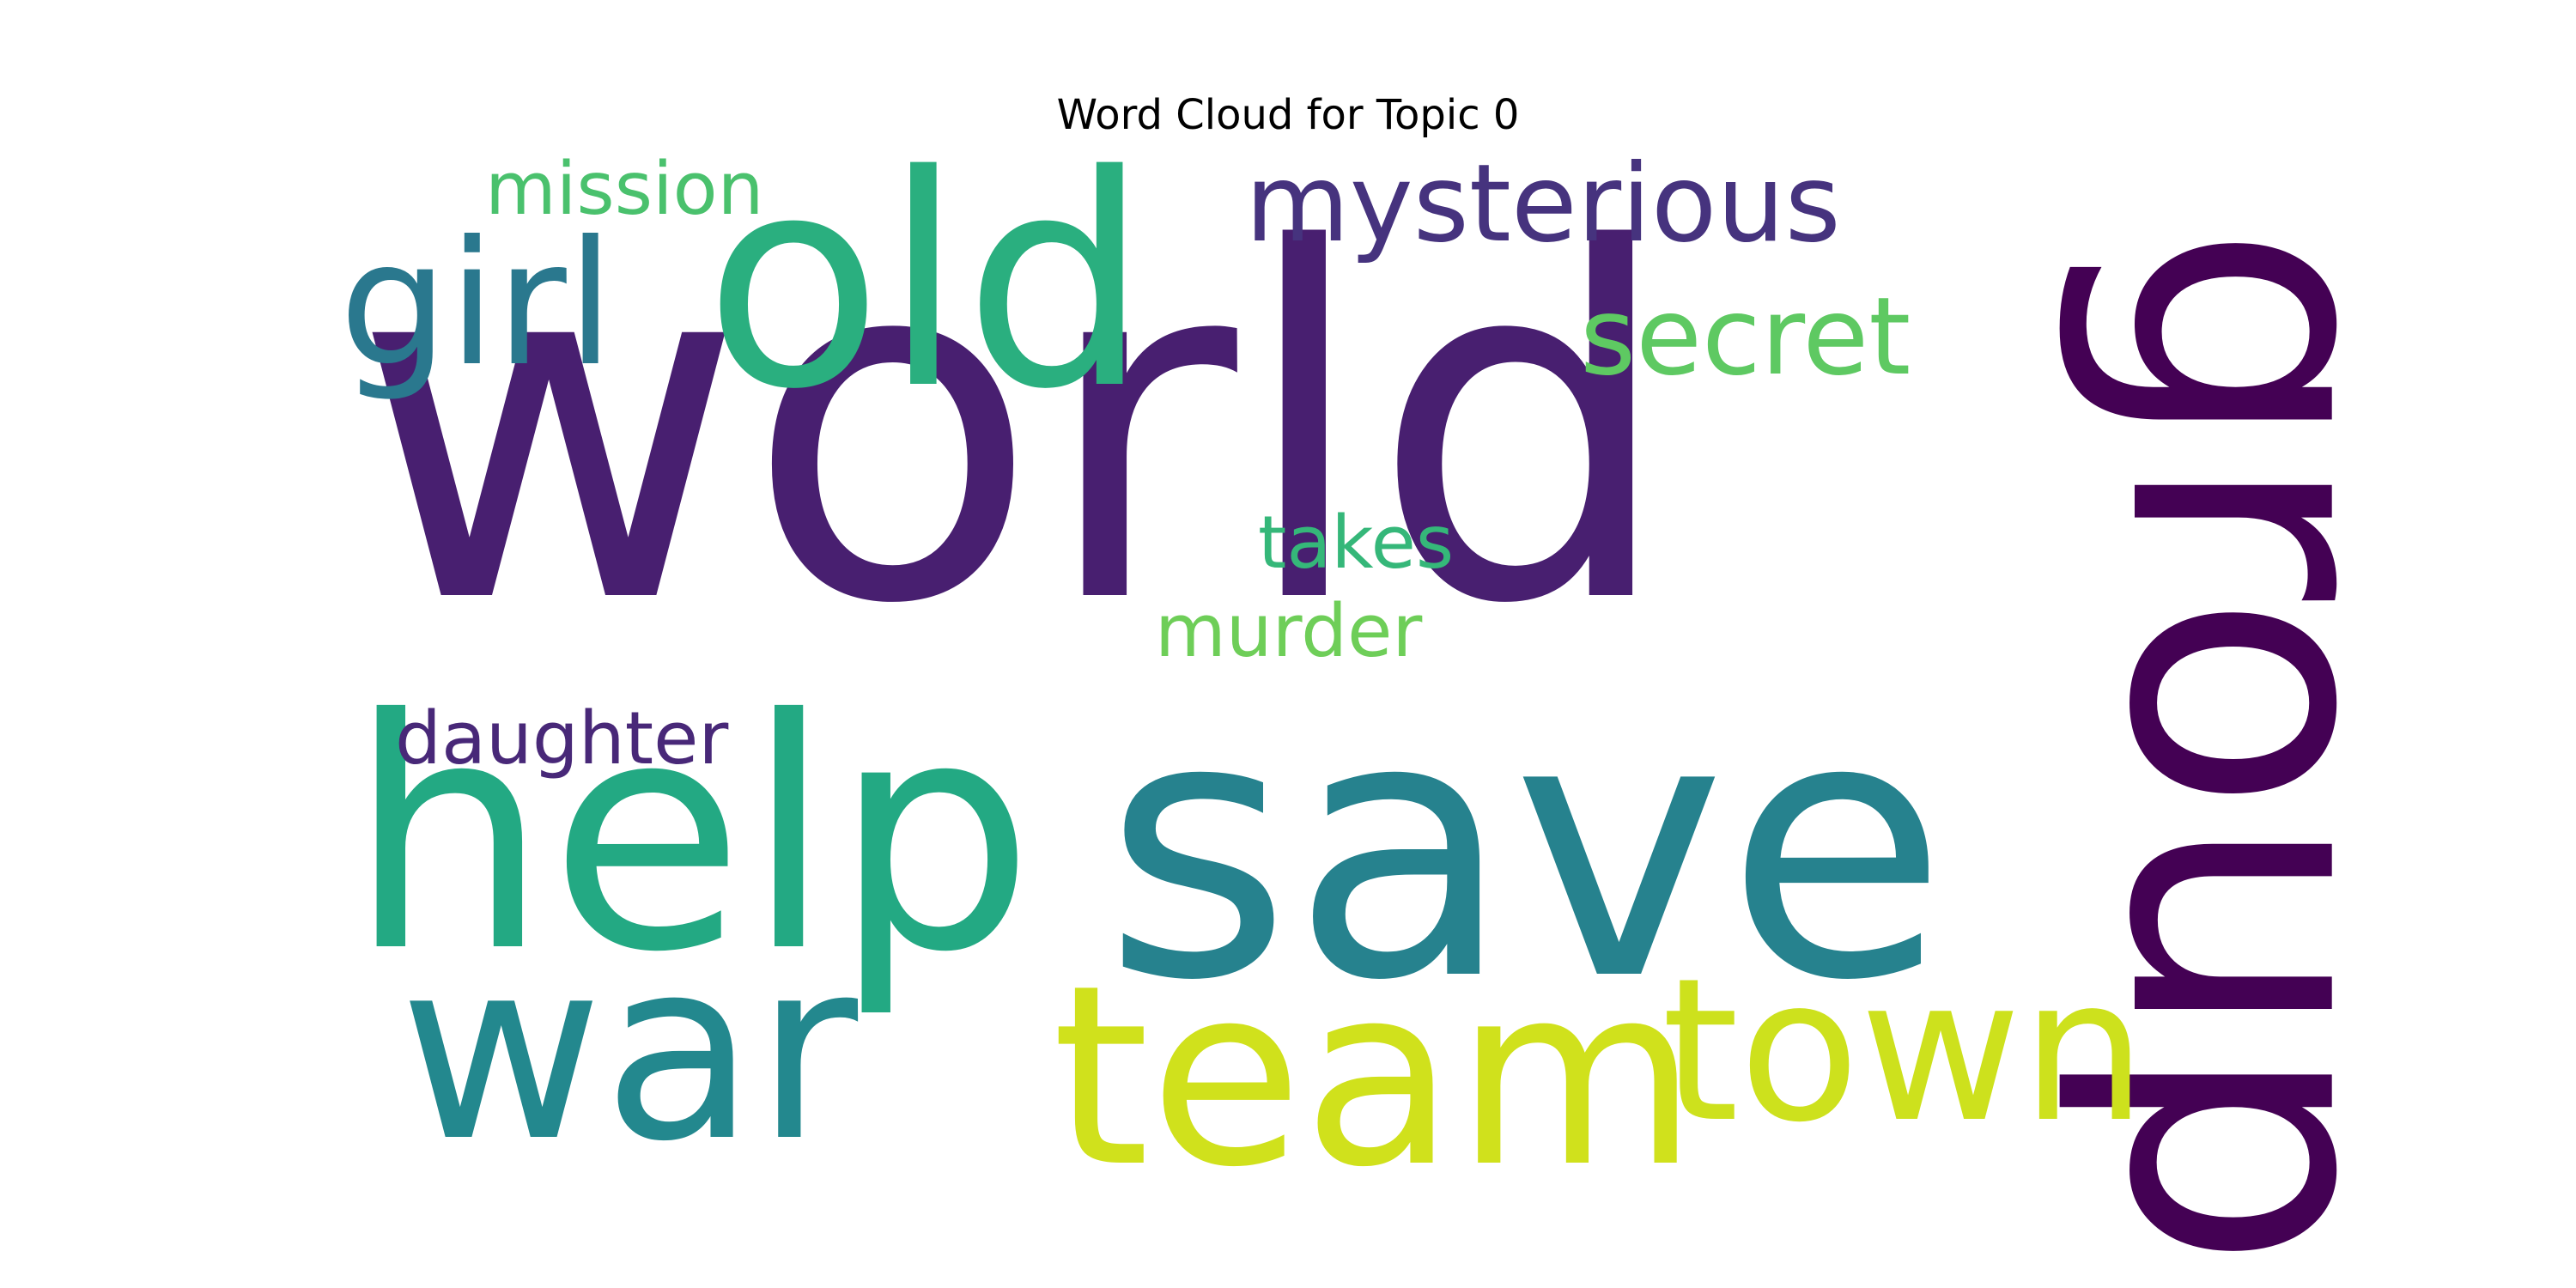  I want to click on chart-title: Word Cloud for Topic 0, so click(1288, 115).